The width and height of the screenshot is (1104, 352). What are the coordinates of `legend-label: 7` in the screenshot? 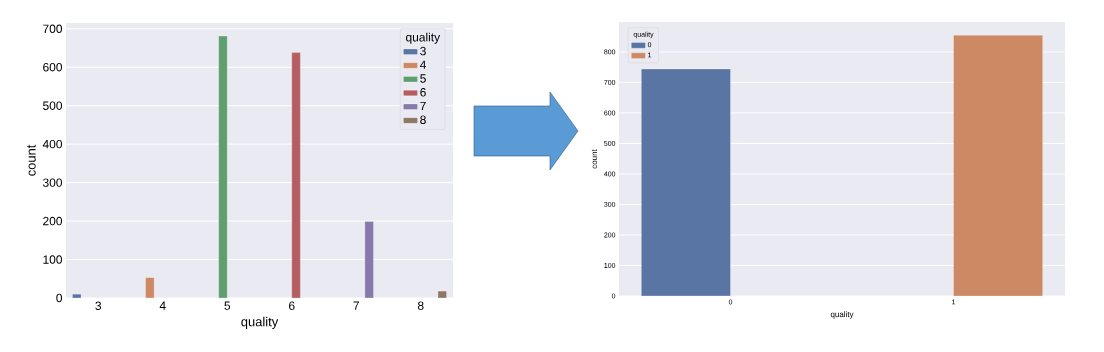 It's located at (423, 106).